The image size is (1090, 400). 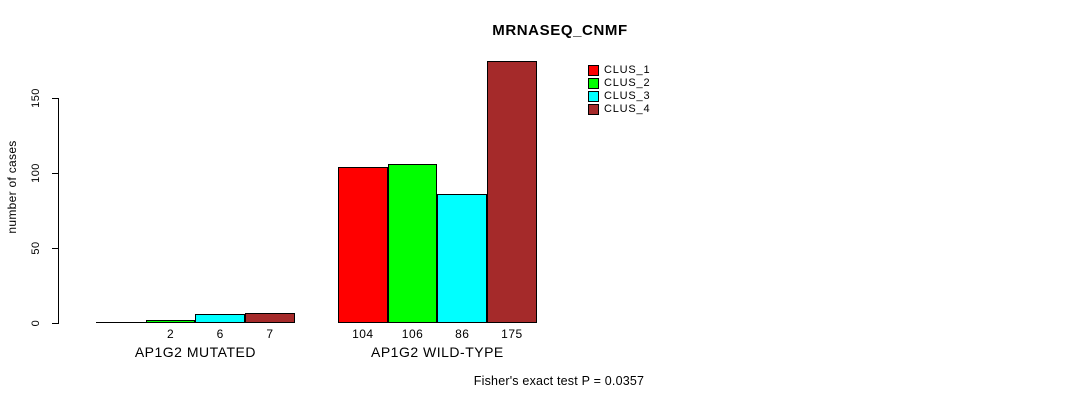 I want to click on y-tick-label: 150, so click(x=36, y=98).